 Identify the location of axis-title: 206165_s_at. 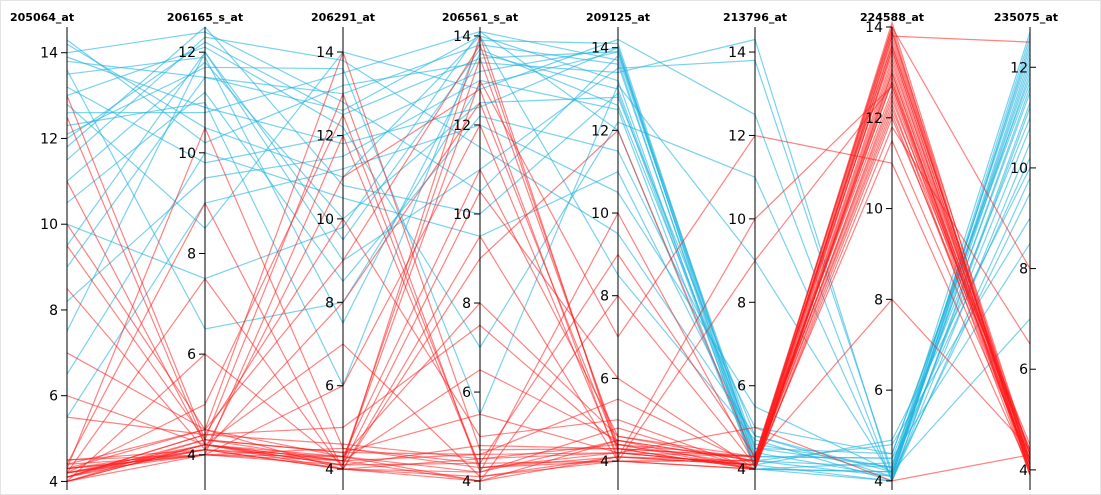
(205, 17).